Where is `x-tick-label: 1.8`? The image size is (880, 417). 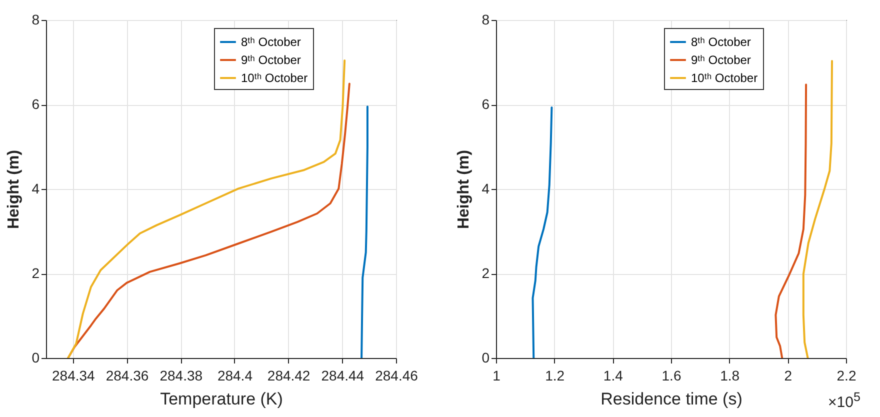 x-tick-label: 1.8 is located at coordinates (730, 376).